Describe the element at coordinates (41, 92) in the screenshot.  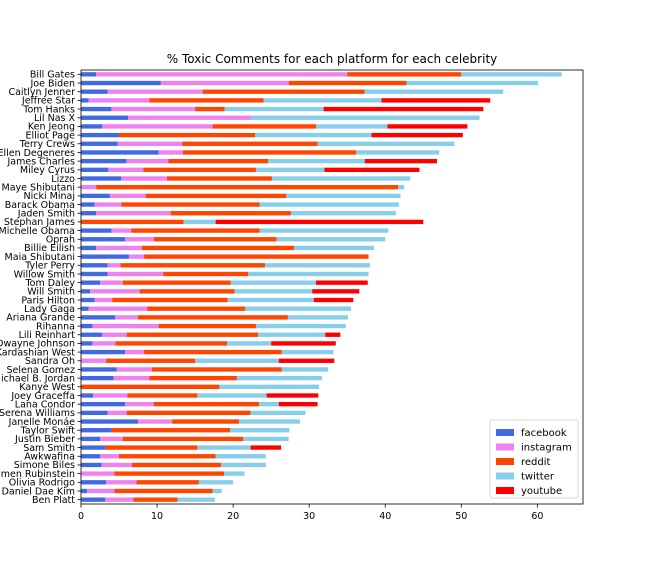
I see `y-tick-label: Caitlyn Jenner` at that location.